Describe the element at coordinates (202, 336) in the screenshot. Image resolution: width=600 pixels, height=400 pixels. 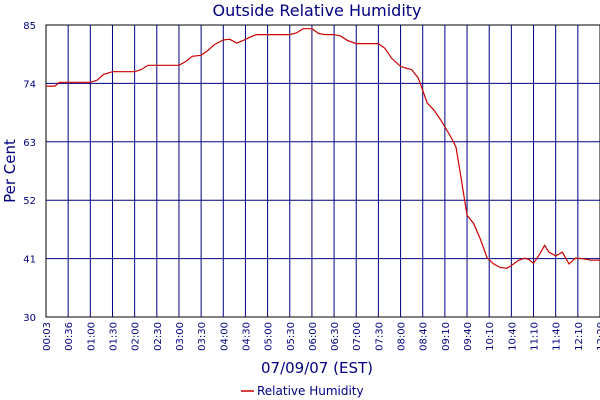
I see `x-tick-label: 03:30` at that location.